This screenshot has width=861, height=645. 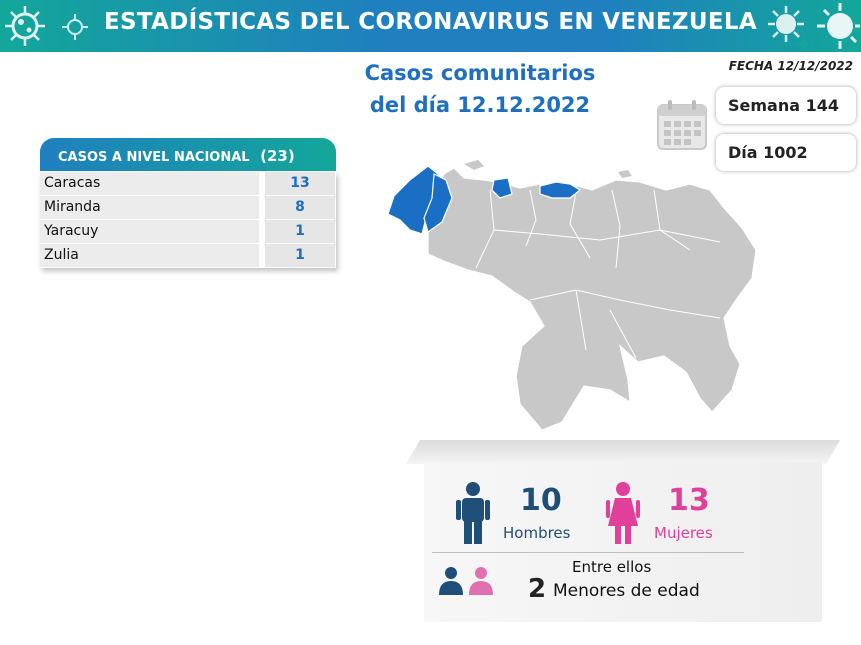 I want to click on map-island, so click(x=625, y=174).